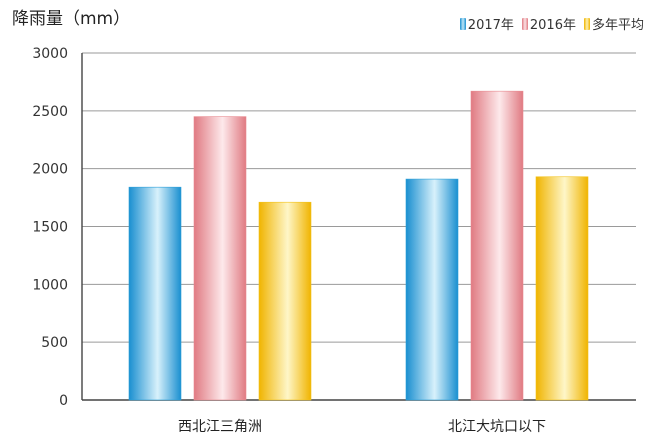 This screenshot has width=662, height=440. Describe the element at coordinates (54, 343) in the screenshot. I see `y-tick-label-500: 500` at that location.